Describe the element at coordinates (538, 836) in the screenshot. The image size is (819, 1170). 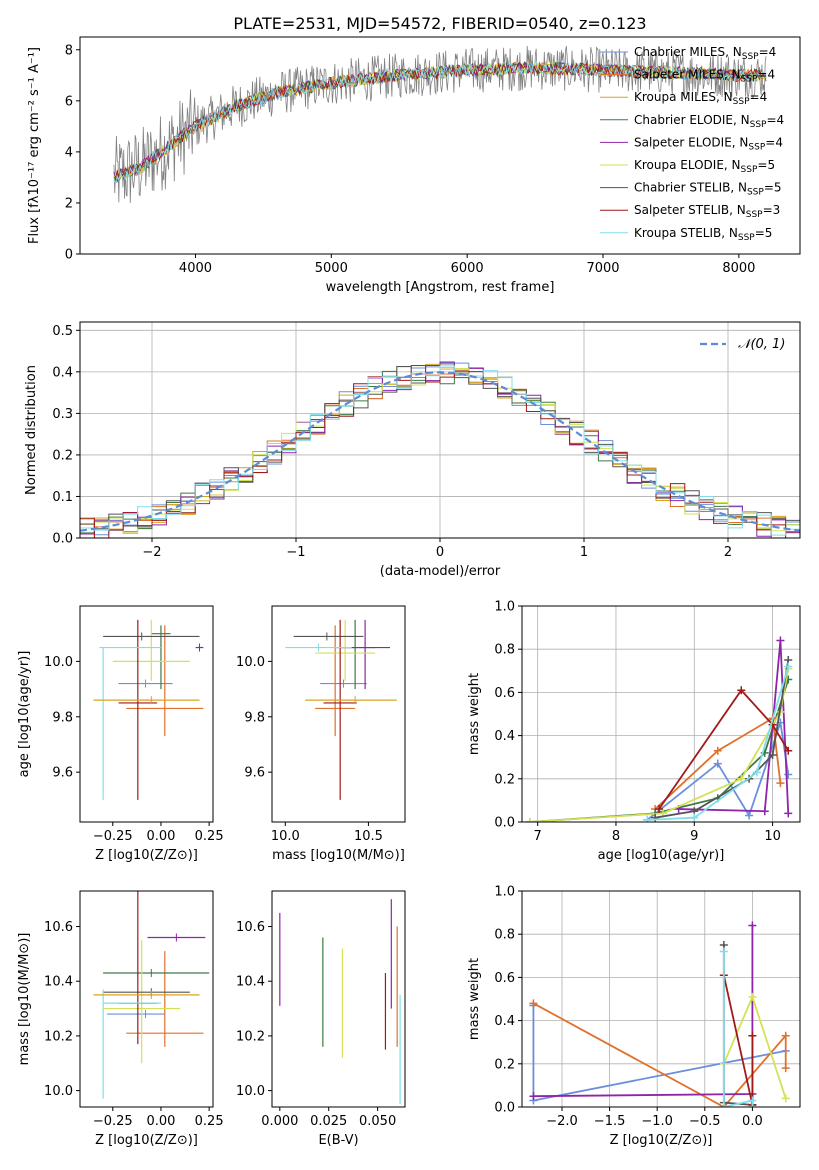
I see `x-tick-label: 7` at that location.